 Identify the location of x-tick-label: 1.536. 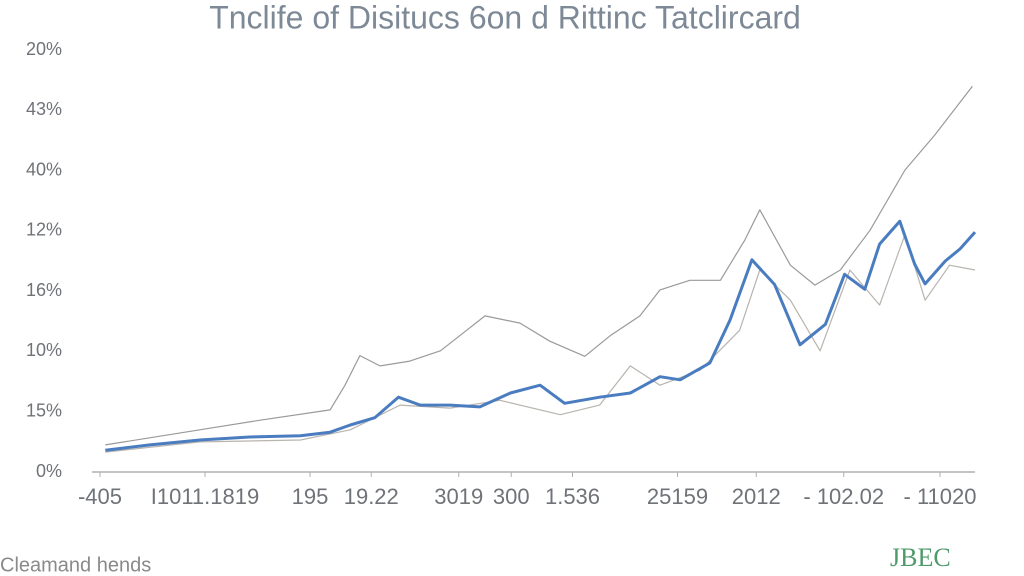
(572, 496).